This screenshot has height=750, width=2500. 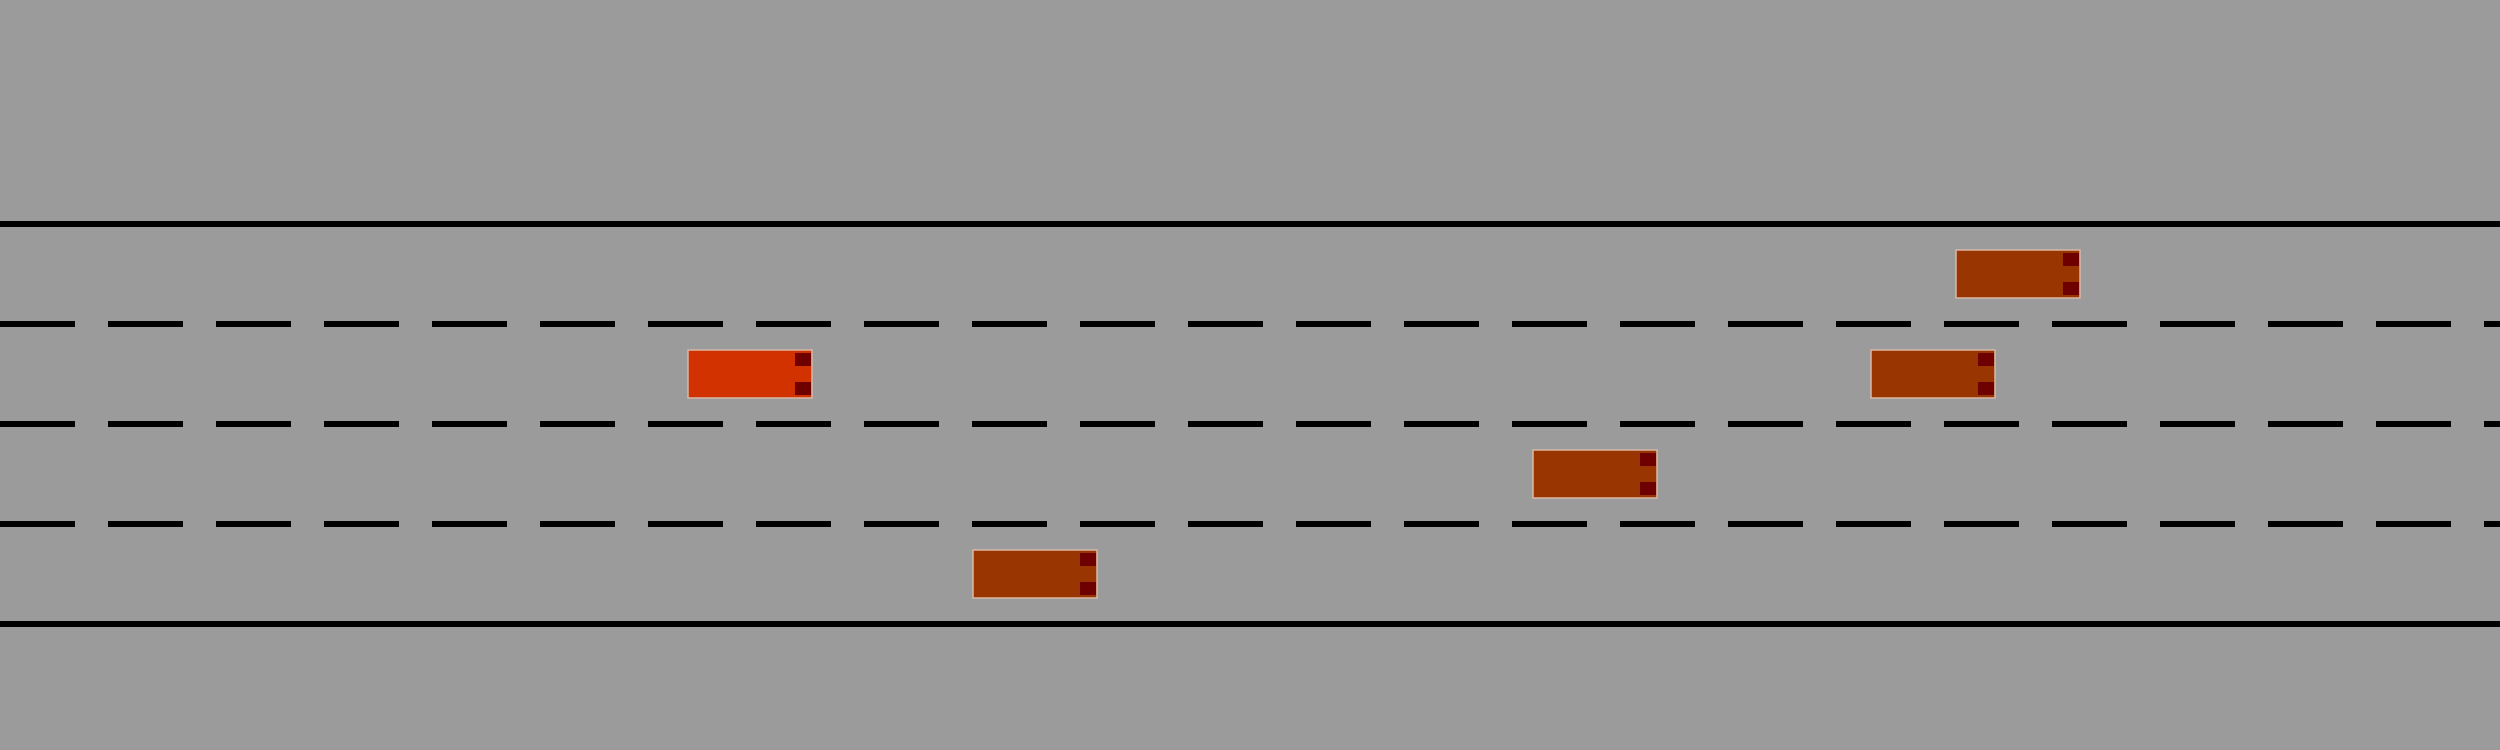 I want to click on car-1-body, so click(x=2018, y=274).